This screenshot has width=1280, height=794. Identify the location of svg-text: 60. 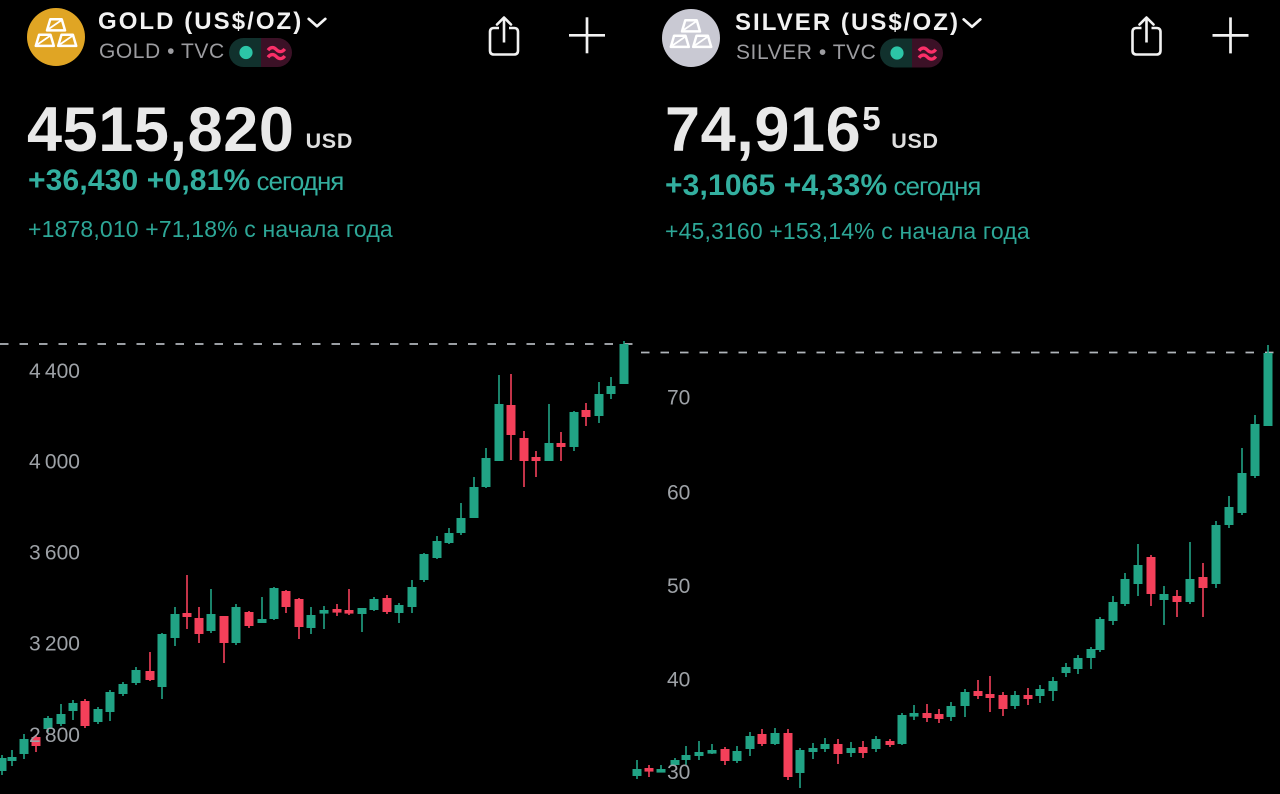
(678, 493).